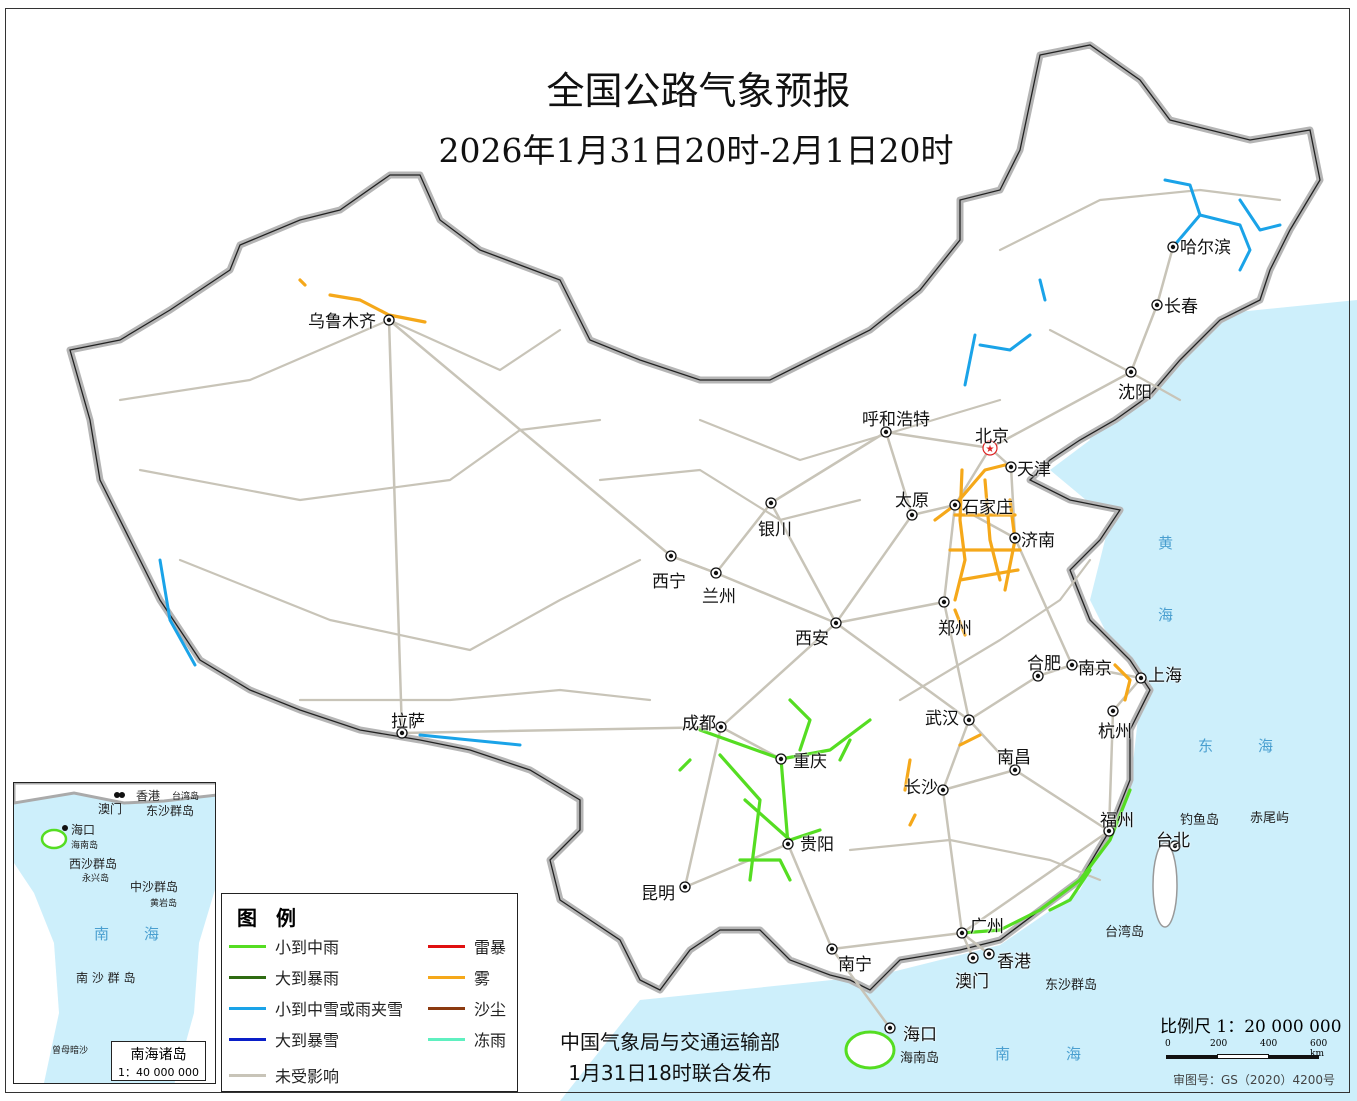 This screenshot has height=1101, width=1357. I want to click on legend-item: 小到中雪或雨夹雪, so click(316, 1008).